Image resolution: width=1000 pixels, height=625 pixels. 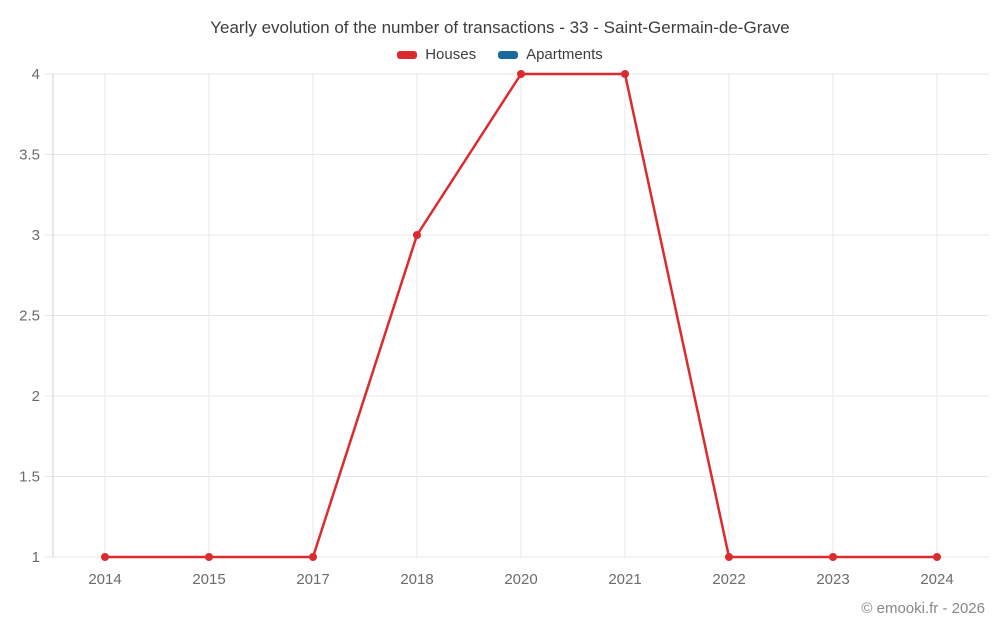 What do you see at coordinates (508, 54) in the screenshot?
I see `apartments-series-swatch` at bounding box center [508, 54].